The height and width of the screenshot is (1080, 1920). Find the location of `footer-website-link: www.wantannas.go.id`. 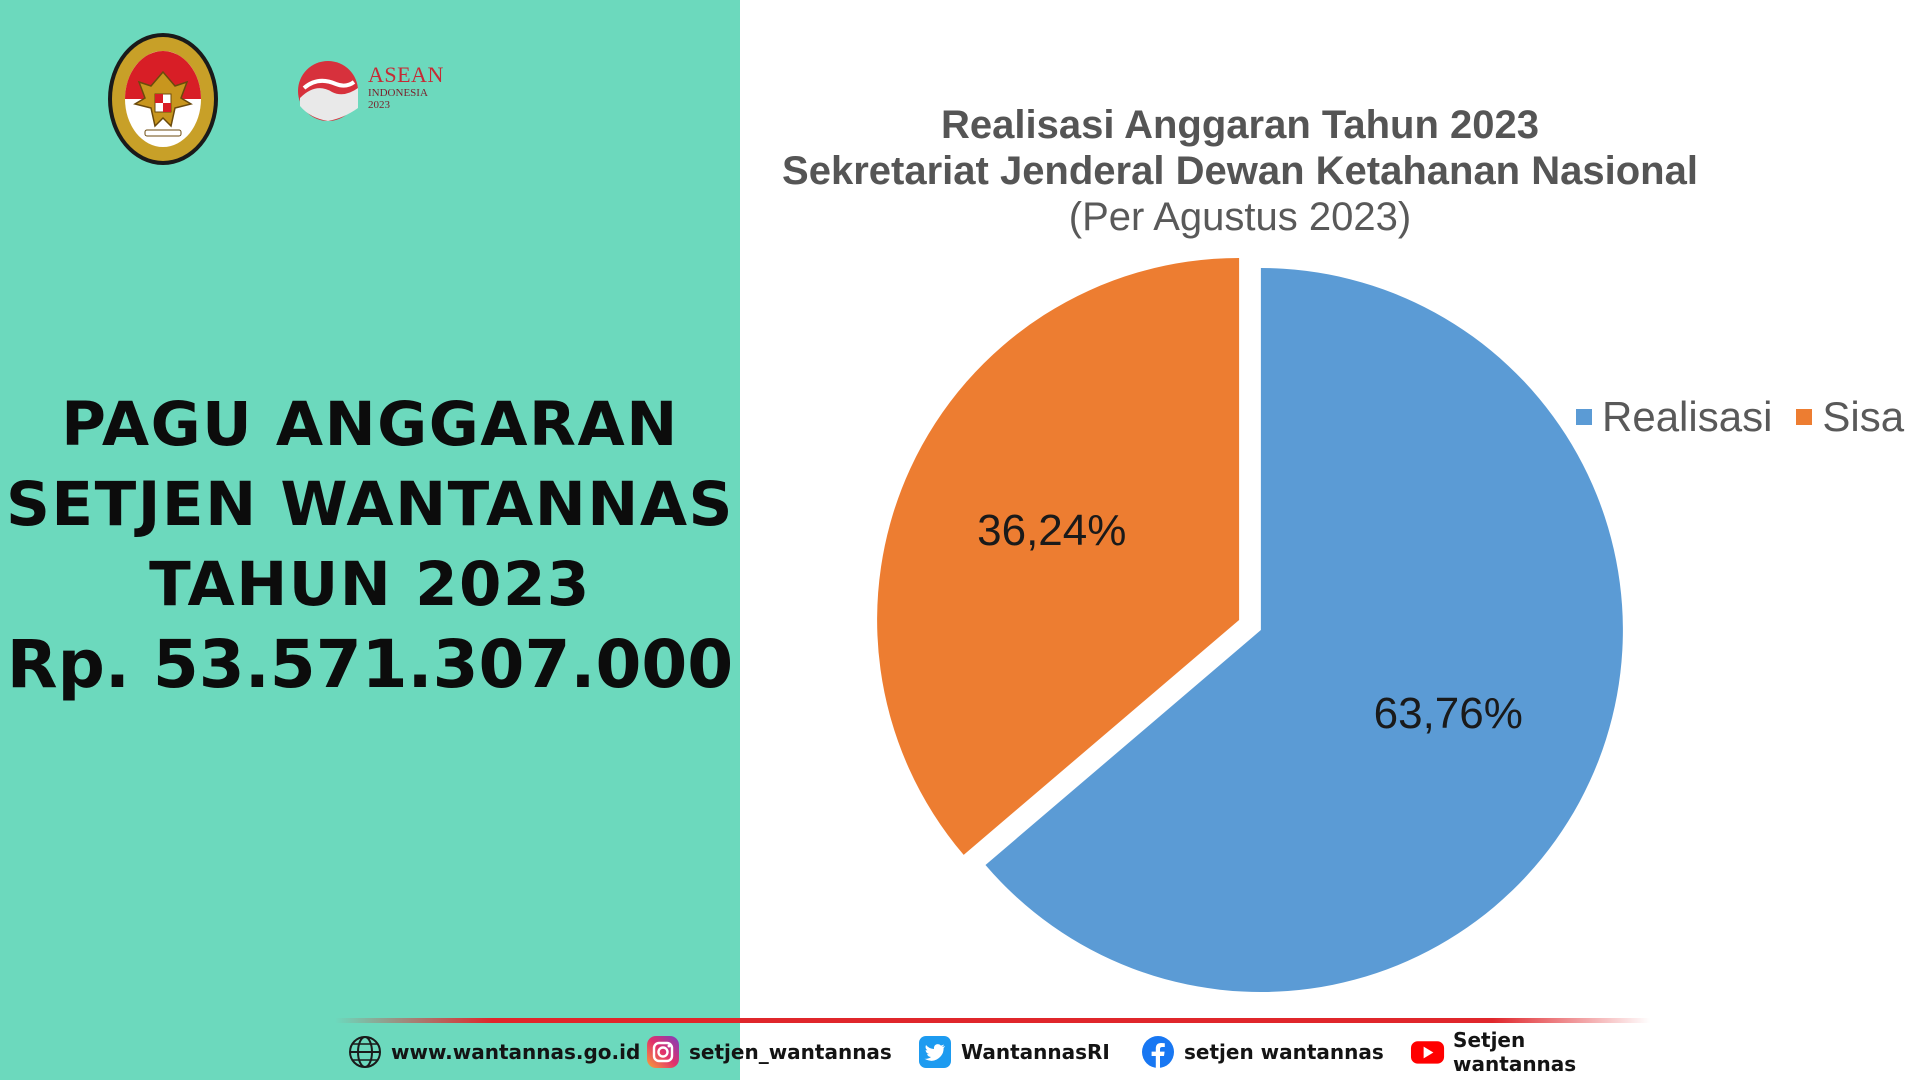

footer-website-link: www.wantannas.go.id is located at coordinates (493, 1052).